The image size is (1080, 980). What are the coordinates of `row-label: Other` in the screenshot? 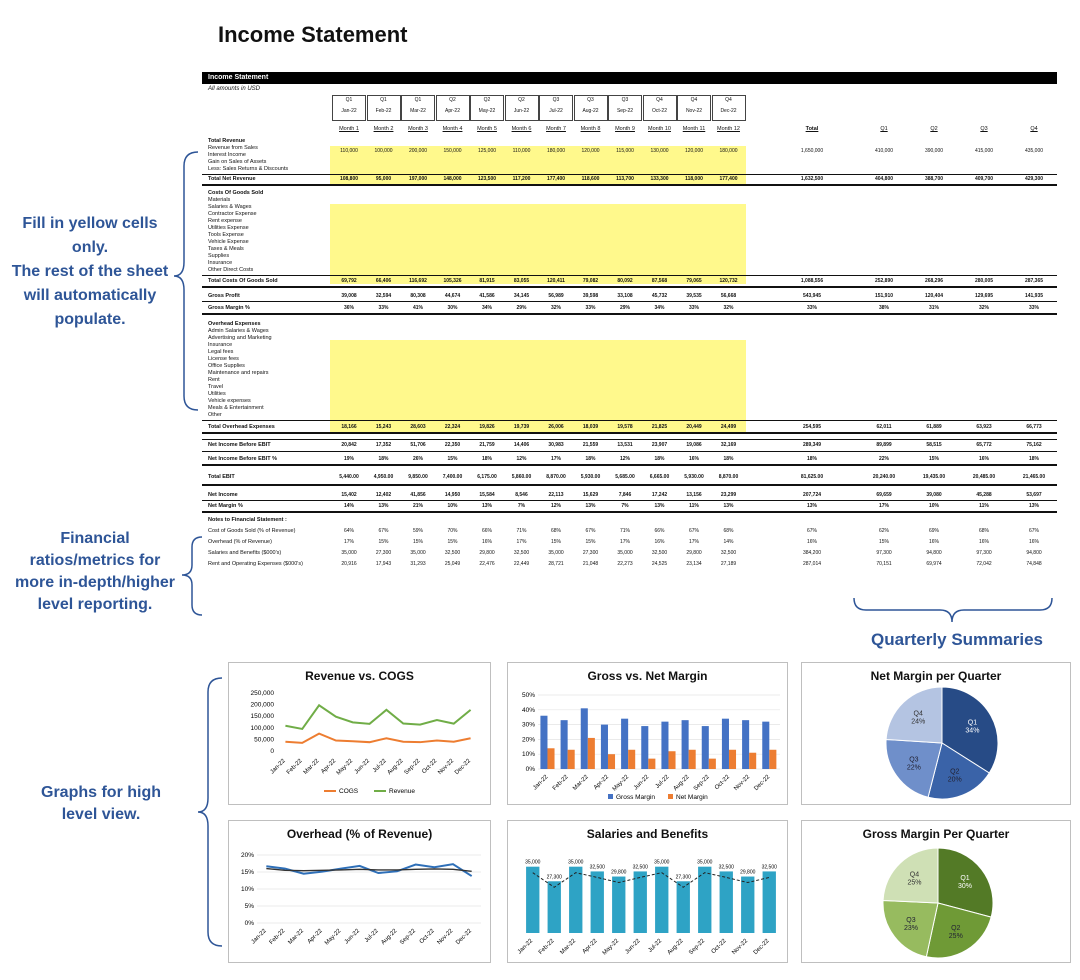 It's located at (215, 415).